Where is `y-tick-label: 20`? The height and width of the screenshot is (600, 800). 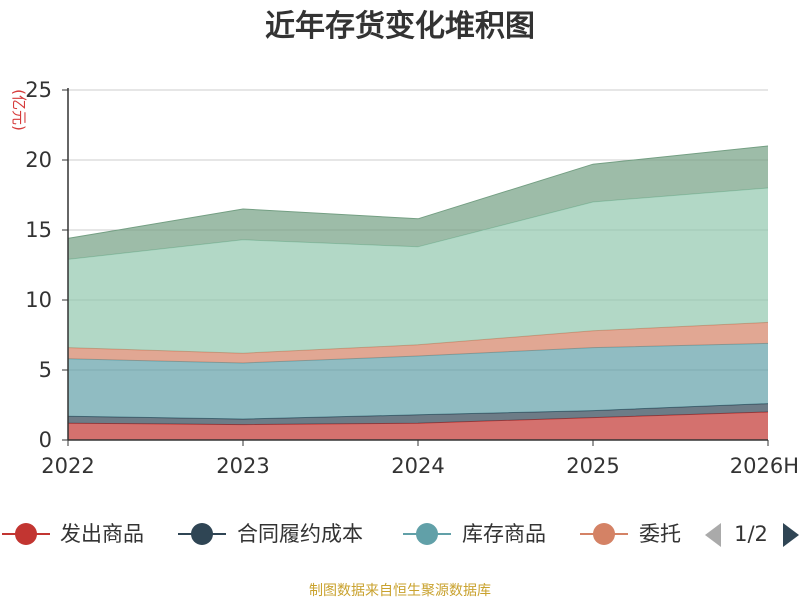 y-tick-label: 20 is located at coordinates (38, 160).